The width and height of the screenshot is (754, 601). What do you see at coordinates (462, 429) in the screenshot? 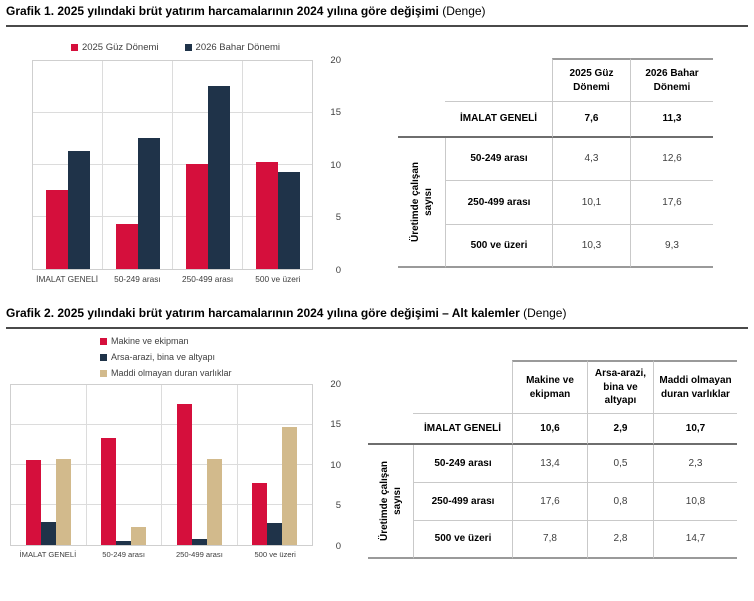
I see `table2-total-label: İMALAT GENELİ` at bounding box center [462, 429].